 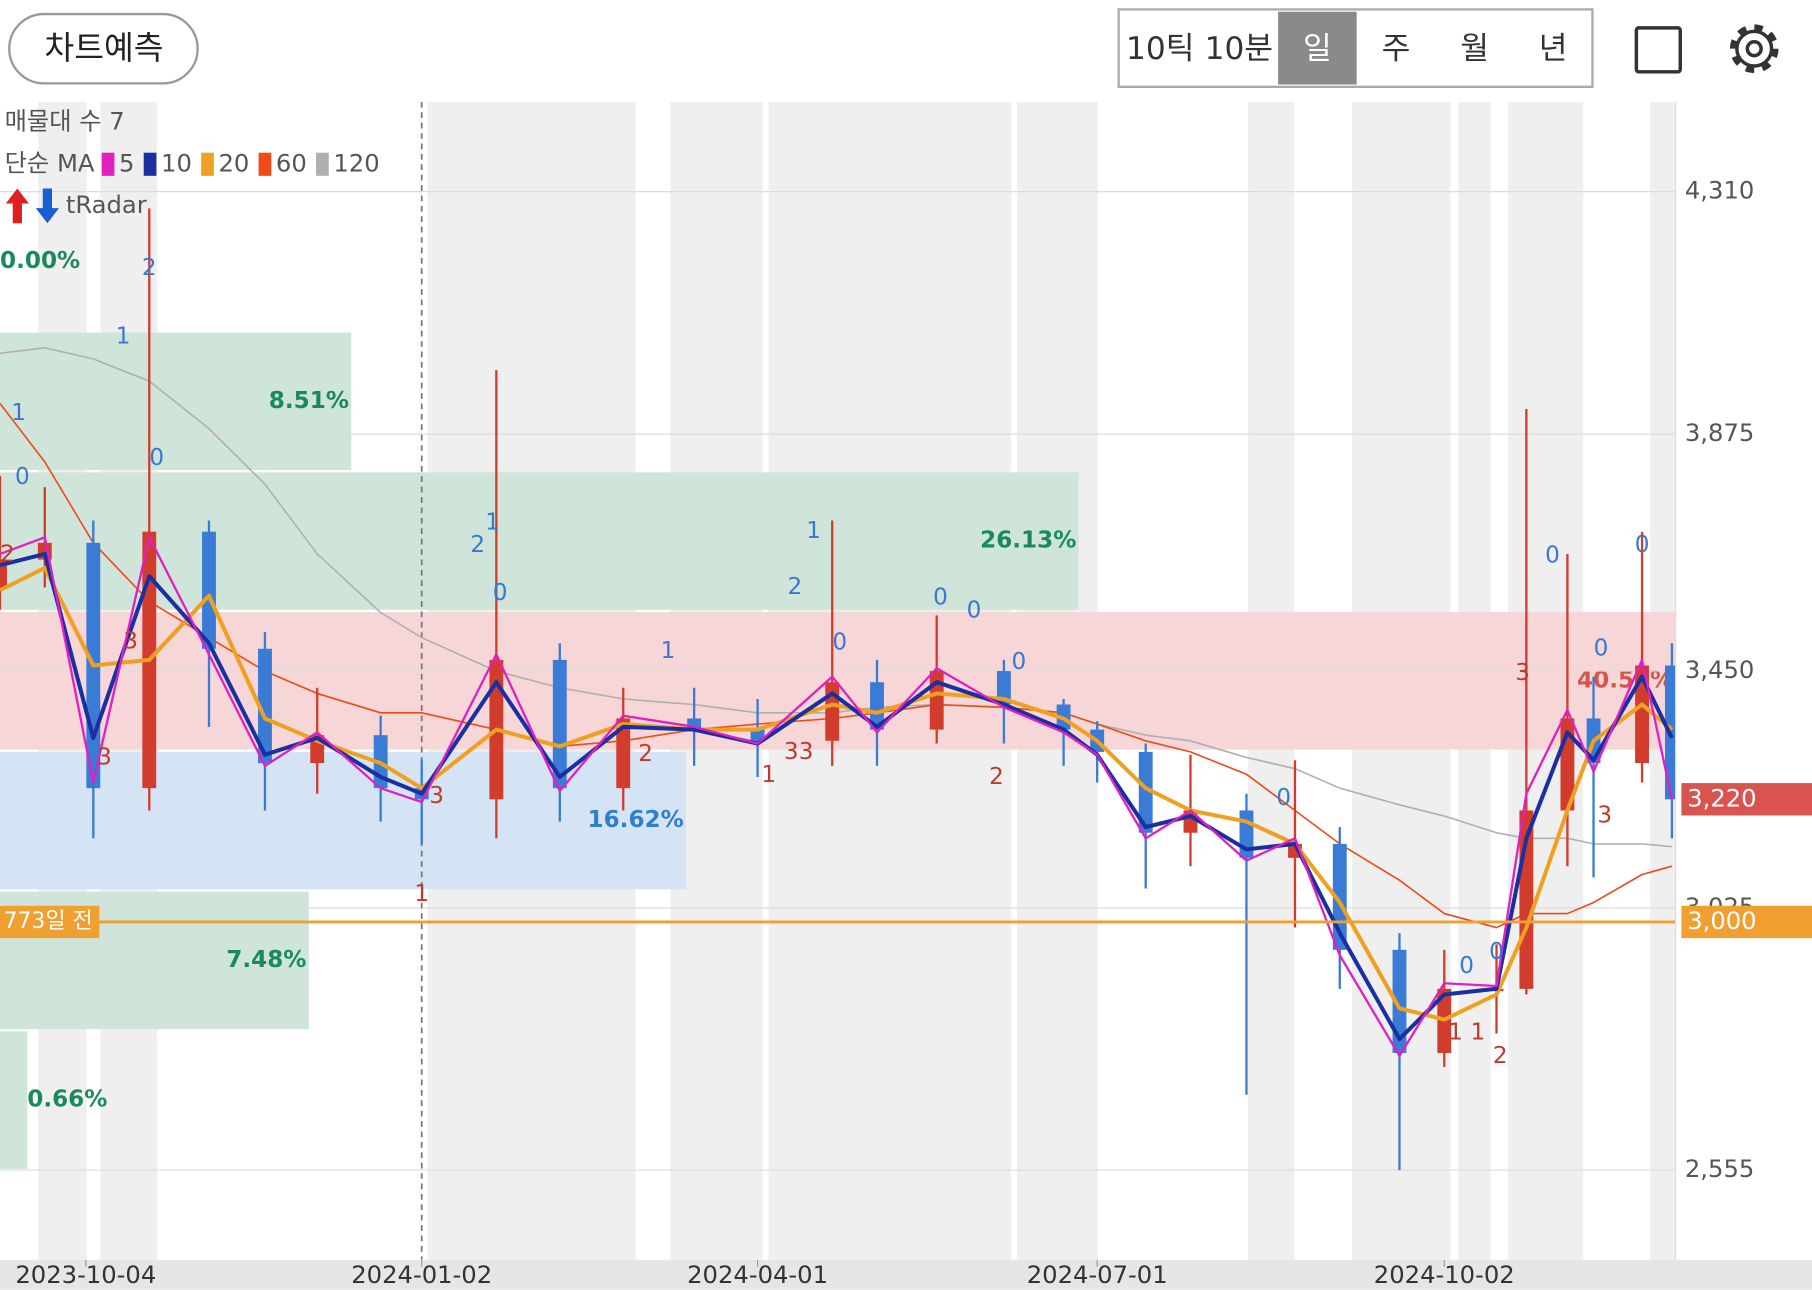 I want to click on gear-teeth, so click(x=1754, y=48).